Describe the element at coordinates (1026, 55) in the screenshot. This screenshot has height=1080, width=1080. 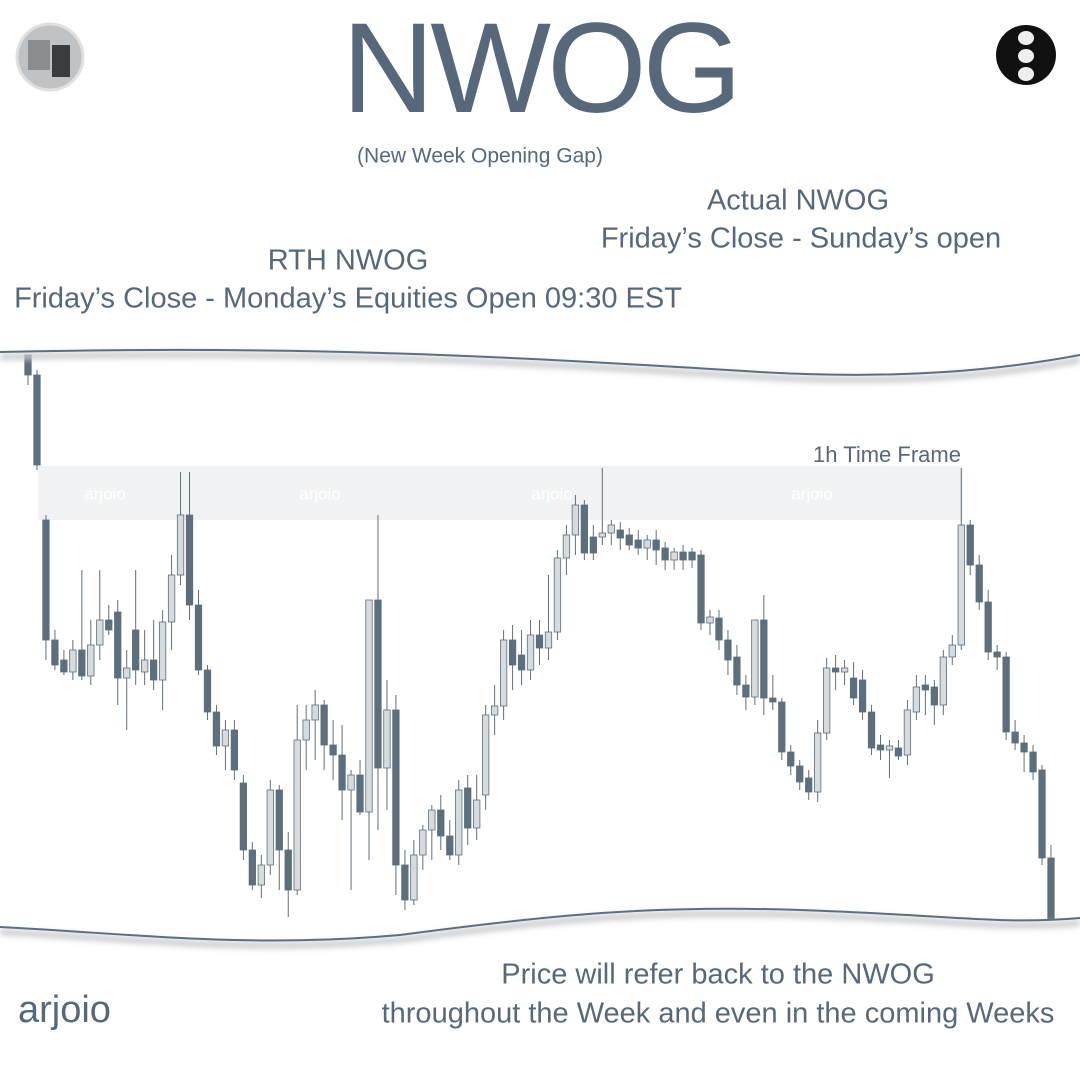
I see `logo` at that location.